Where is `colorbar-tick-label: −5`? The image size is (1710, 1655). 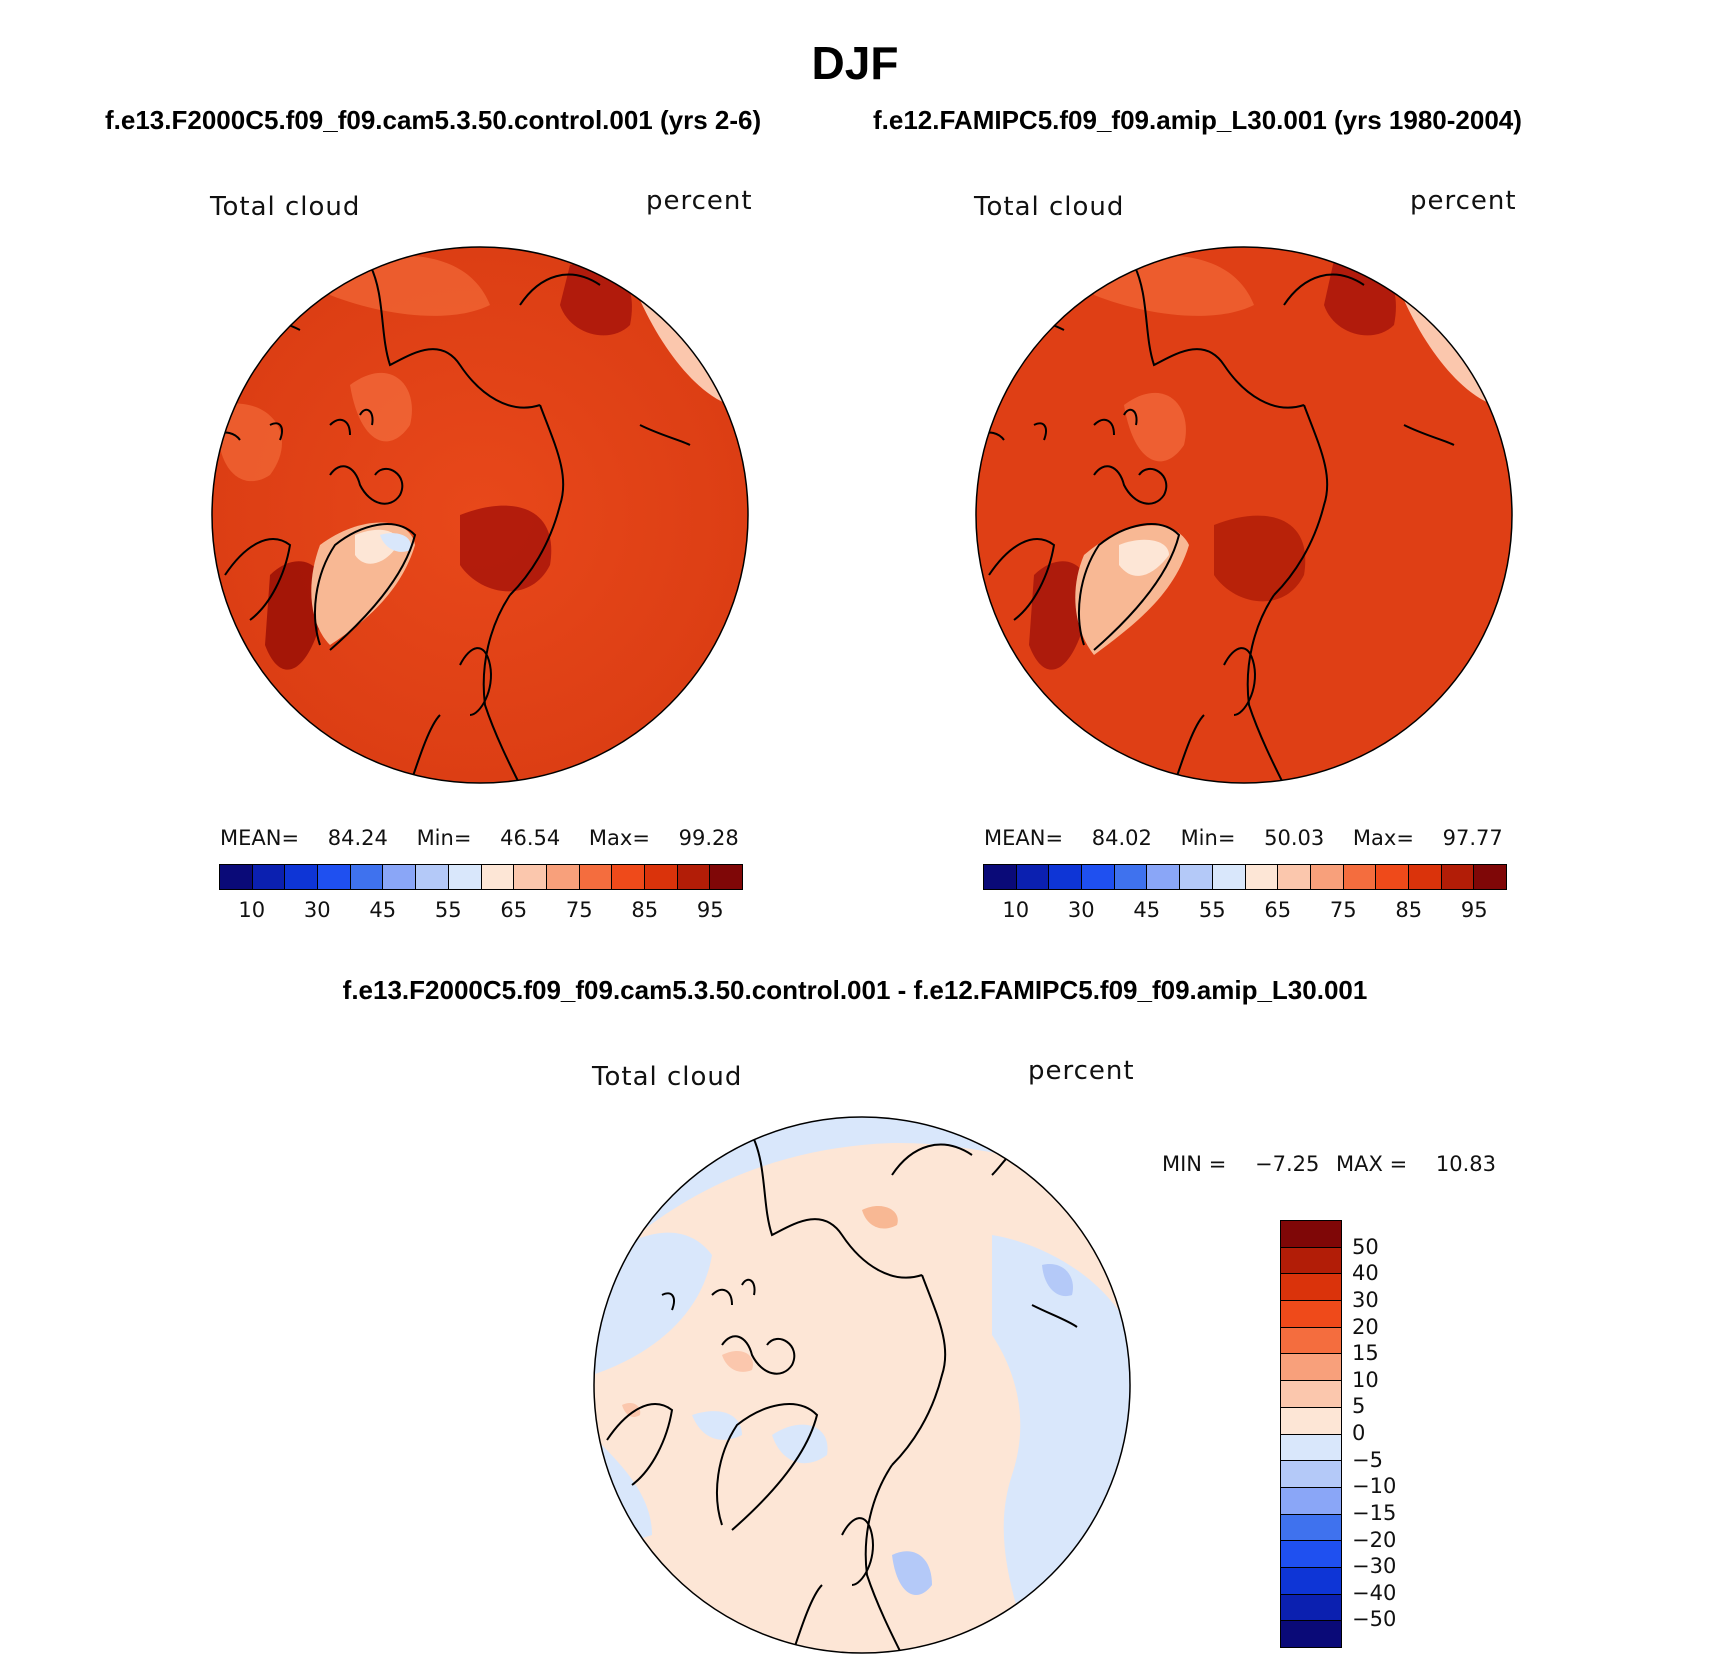
colorbar-tick-label: −5 is located at coordinates (1367, 1459).